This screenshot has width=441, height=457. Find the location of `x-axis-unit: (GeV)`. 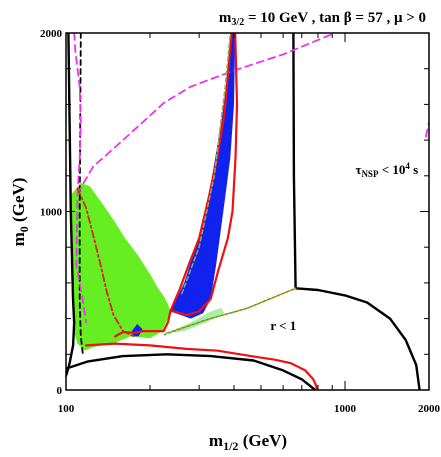

x-axis-unit: (GeV) is located at coordinates (262, 440).